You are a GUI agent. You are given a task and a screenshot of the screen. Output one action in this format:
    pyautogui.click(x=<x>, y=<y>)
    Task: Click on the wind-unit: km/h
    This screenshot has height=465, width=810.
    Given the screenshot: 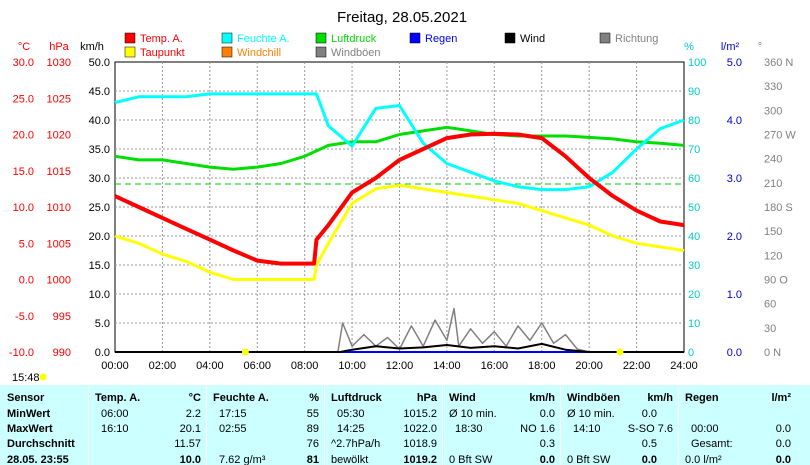 What is the action you would take?
    pyautogui.click(x=542, y=398)
    